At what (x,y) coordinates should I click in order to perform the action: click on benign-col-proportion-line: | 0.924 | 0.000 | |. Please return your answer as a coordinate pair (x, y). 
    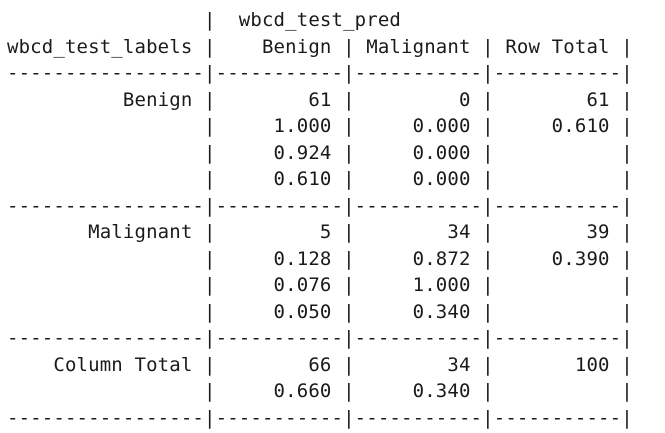
    Looking at the image, I should click on (320, 152).